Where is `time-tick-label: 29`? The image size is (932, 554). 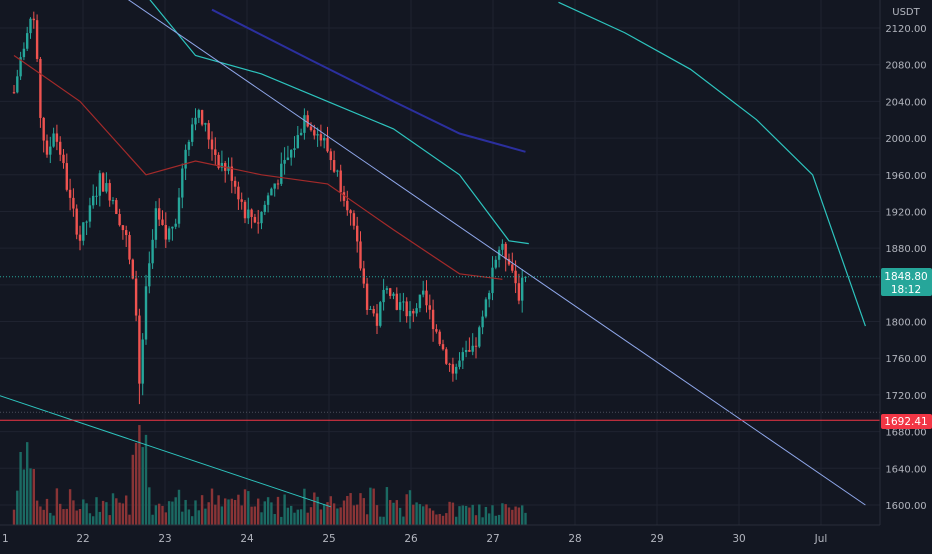
time-tick-label: 29 is located at coordinates (656, 539).